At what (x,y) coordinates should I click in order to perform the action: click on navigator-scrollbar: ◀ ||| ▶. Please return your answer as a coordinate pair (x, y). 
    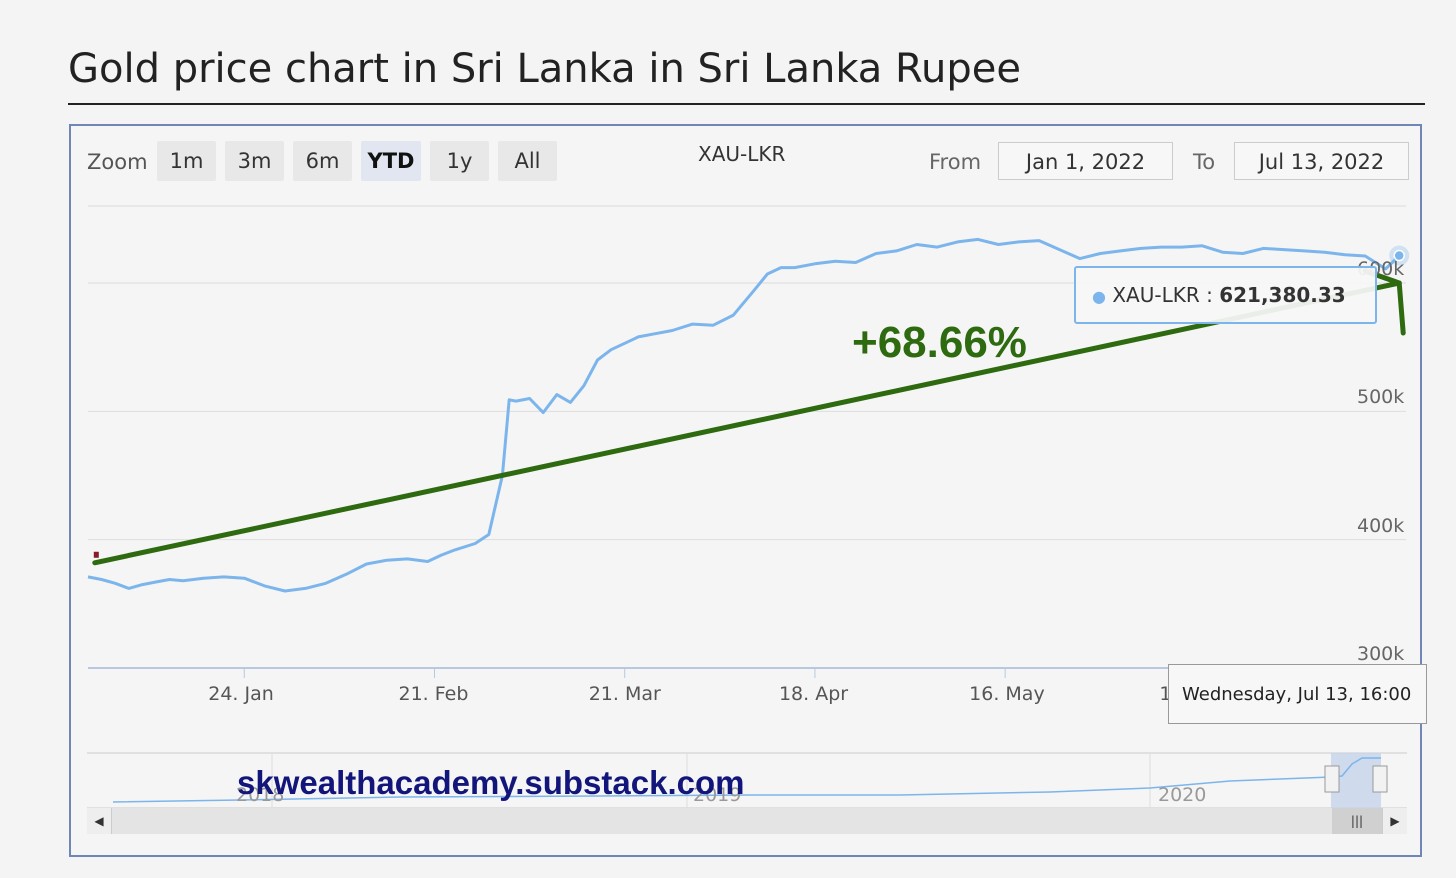
    Looking at the image, I should click on (747, 821).